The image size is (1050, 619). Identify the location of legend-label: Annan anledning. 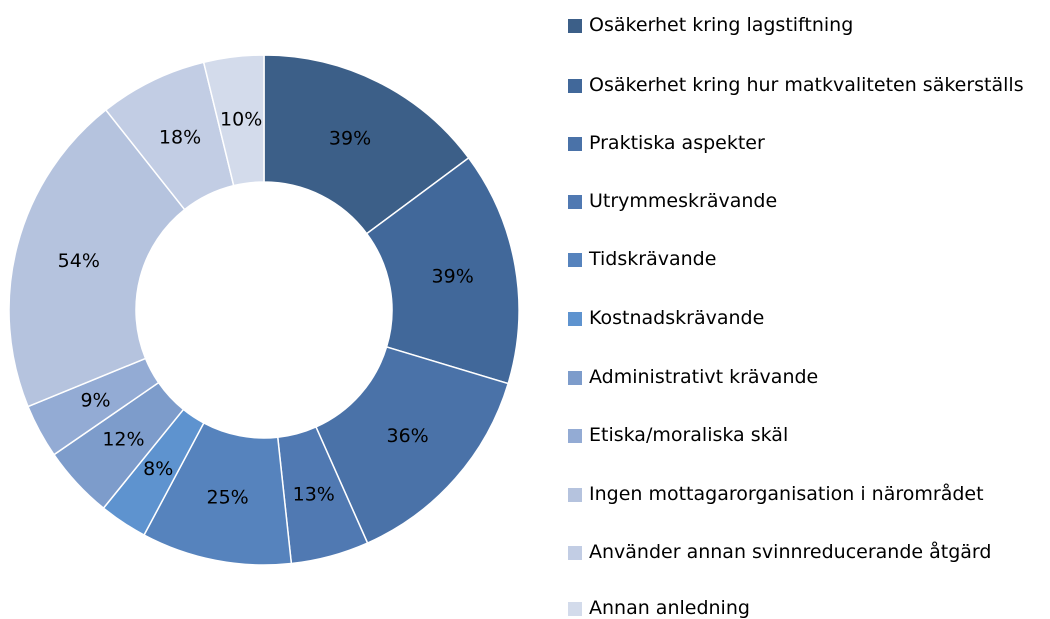
(669, 608).